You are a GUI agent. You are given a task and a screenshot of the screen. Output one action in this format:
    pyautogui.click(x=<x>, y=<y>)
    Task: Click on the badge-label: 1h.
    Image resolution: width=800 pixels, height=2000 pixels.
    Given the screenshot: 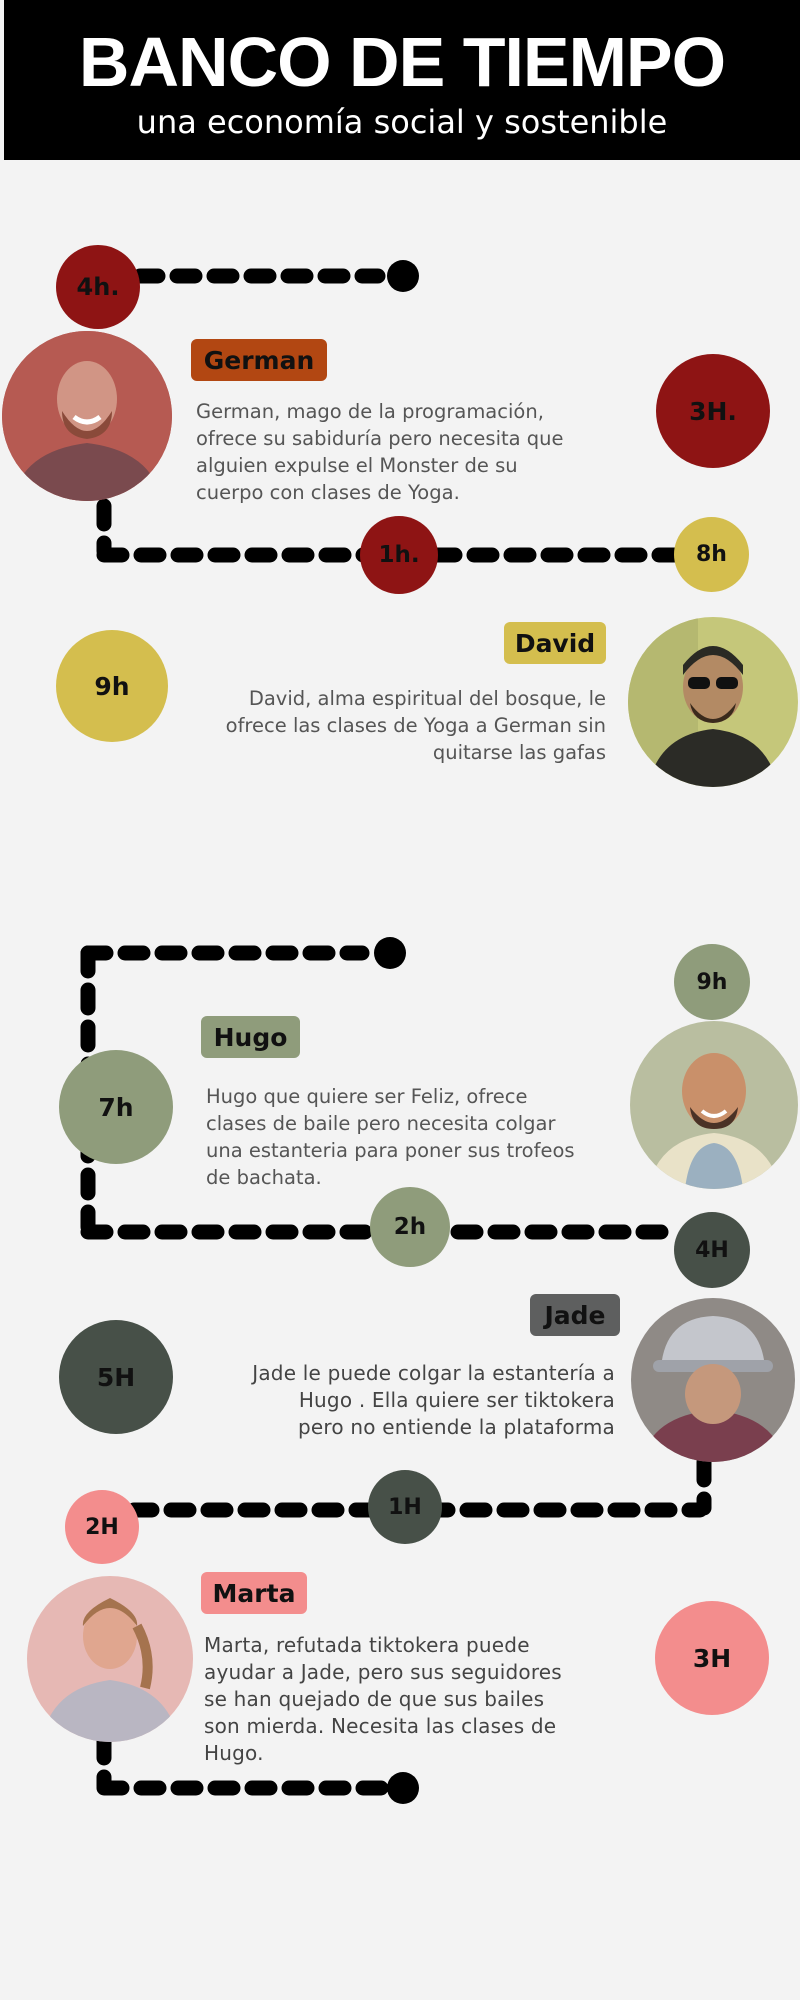 What is the action you would take?
    pyautogui.click(x=399, y=555)
    